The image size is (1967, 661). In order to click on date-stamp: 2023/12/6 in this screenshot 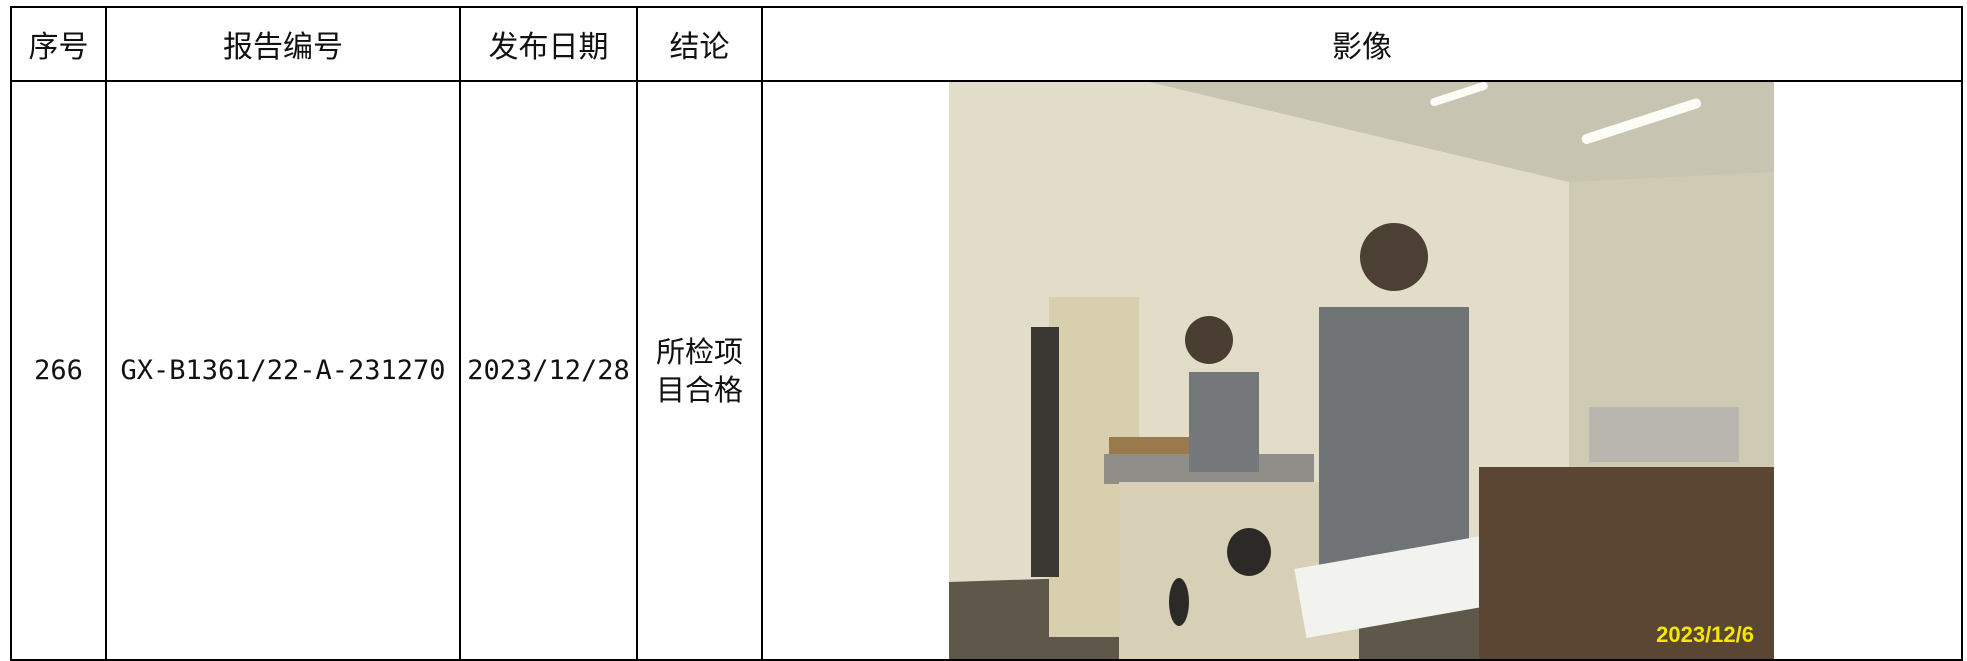, I will do `click(1705, 634)`.